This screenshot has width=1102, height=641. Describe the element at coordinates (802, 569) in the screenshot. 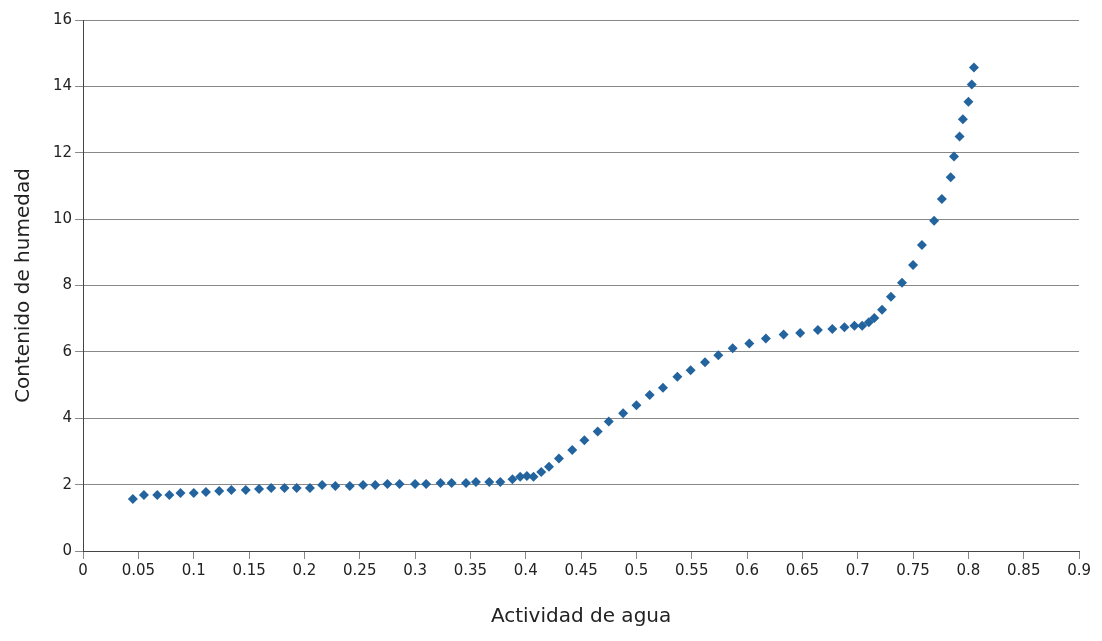

I see `x-tick-label: 0.65` at that location.